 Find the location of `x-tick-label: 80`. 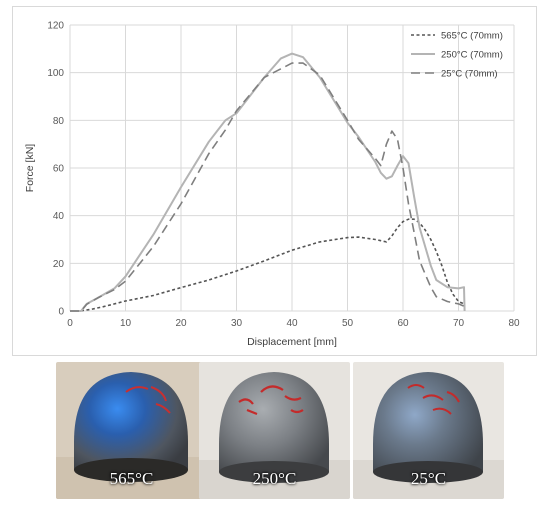

x-tick-label: 80 is located at coordinates (514, 323).